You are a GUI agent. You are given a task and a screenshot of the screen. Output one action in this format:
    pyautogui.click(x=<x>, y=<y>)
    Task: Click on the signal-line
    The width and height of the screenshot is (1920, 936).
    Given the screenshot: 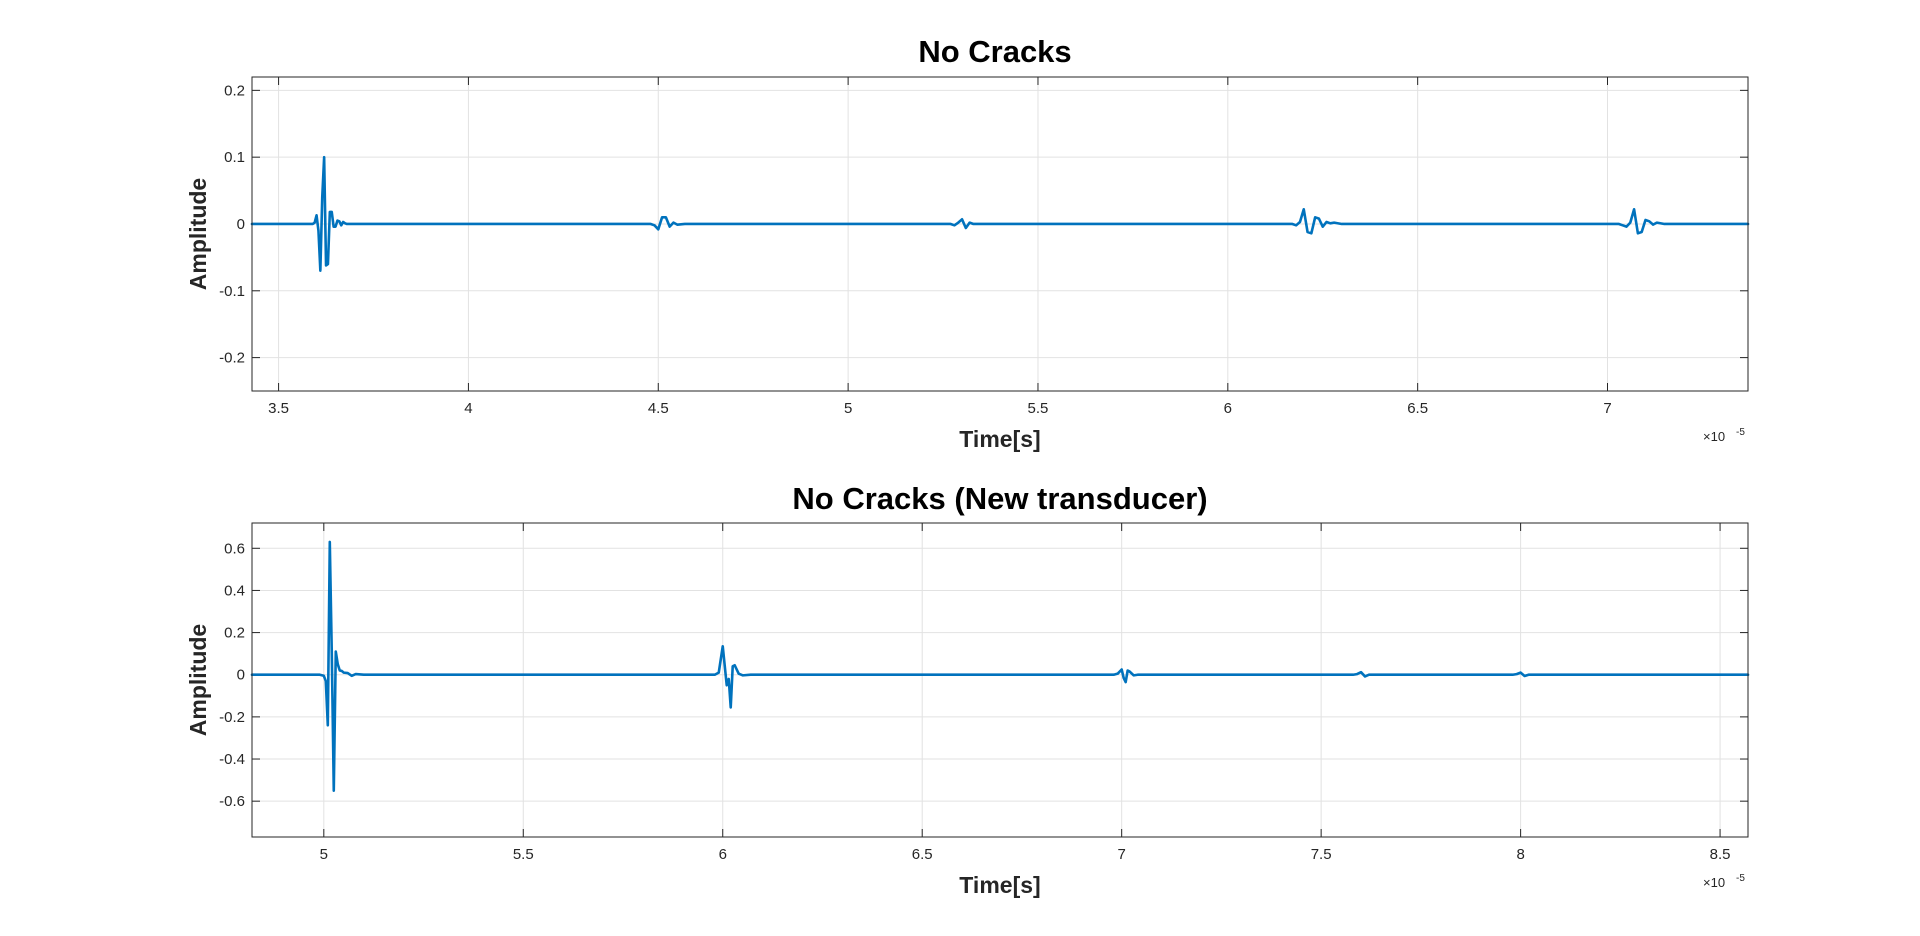 What is the action you would take?
    pyautogui.click(x=1000, y=214)
    